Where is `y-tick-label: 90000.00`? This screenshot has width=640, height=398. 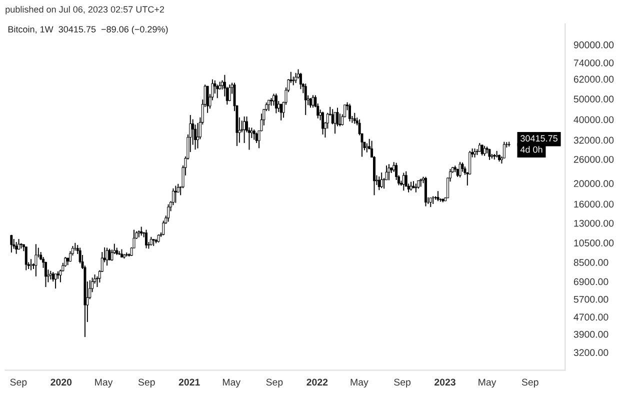 y-tick-label: 90000.00 is located at coordinates (594, 44).